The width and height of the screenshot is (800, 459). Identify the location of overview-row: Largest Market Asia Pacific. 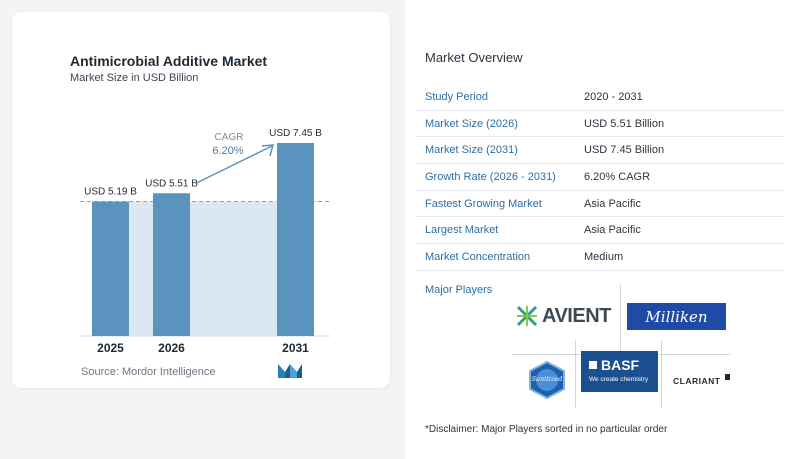
(600, 231).